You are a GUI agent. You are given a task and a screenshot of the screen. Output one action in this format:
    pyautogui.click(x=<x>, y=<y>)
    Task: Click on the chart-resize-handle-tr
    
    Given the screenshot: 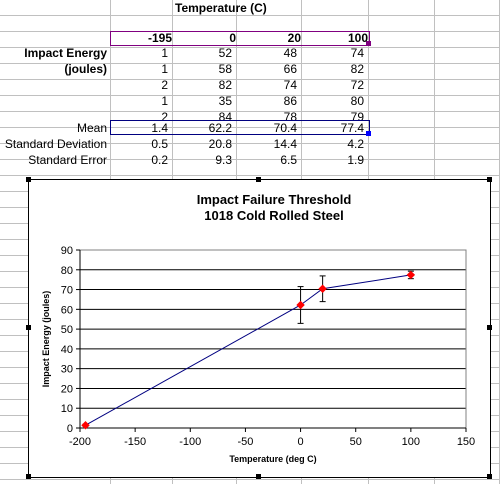 What is the action you would take?
    pyautogui.click(x=489, y=179)
    